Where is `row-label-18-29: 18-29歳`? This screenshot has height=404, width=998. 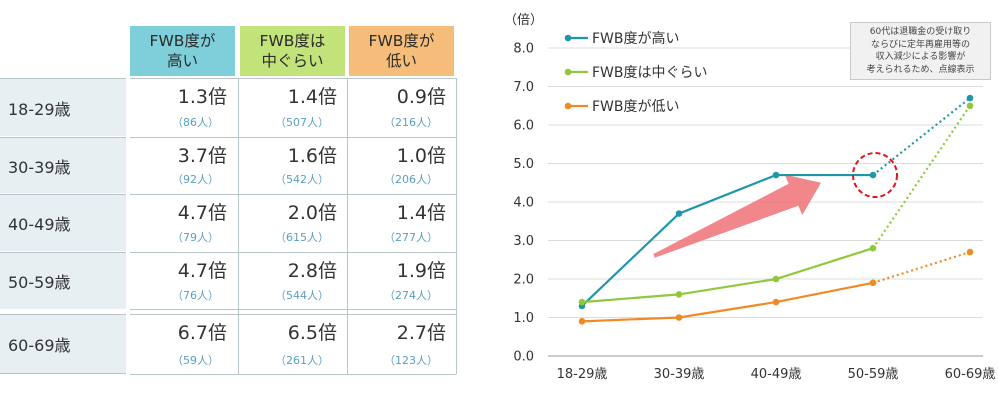
row-label-18-29: 18-29歳 is located at coordinates (63, 107).